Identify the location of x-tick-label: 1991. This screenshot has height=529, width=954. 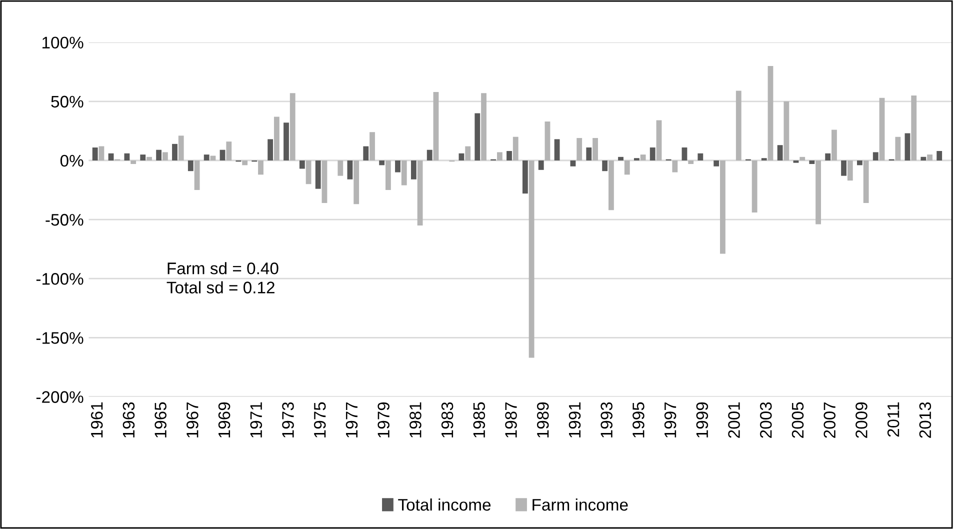
(574, 420).